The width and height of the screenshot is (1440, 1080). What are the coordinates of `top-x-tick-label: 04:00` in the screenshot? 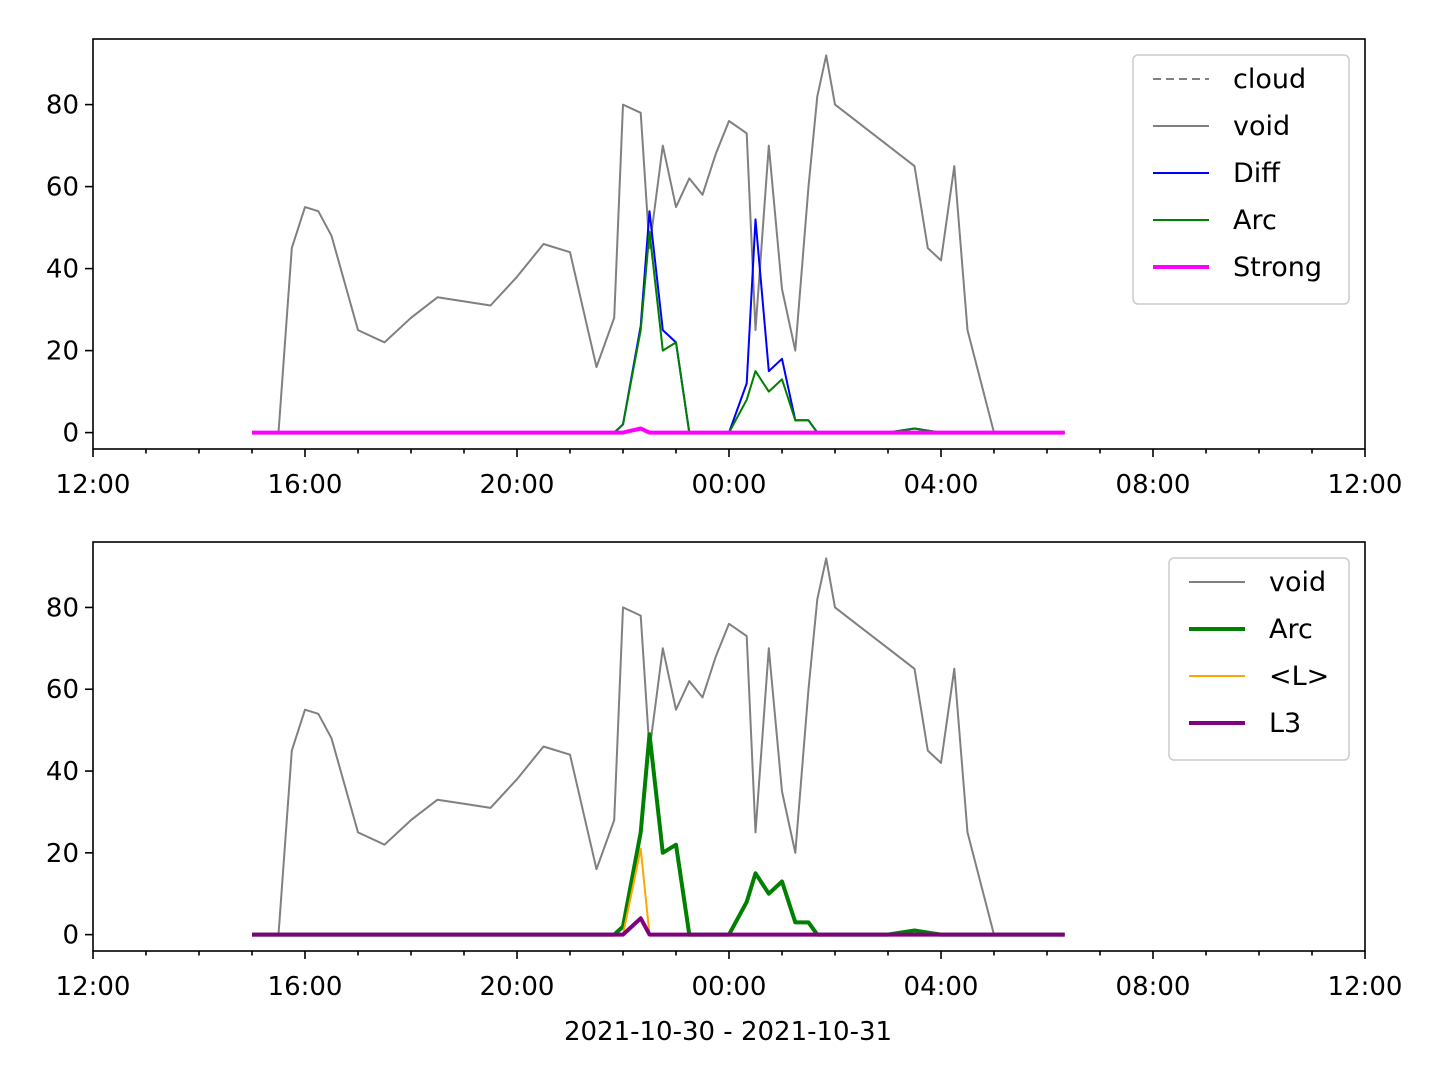 It's located at (941, 485).